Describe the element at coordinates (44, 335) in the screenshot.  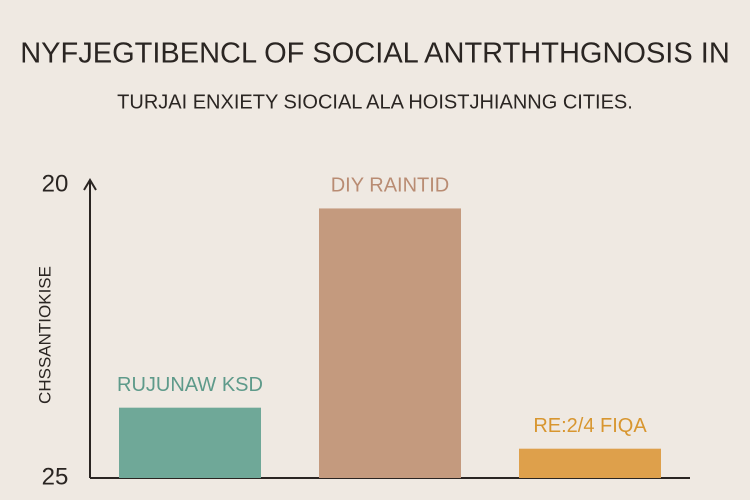
I see `y-axis-label: CHSSANTIOKISE` at that location.